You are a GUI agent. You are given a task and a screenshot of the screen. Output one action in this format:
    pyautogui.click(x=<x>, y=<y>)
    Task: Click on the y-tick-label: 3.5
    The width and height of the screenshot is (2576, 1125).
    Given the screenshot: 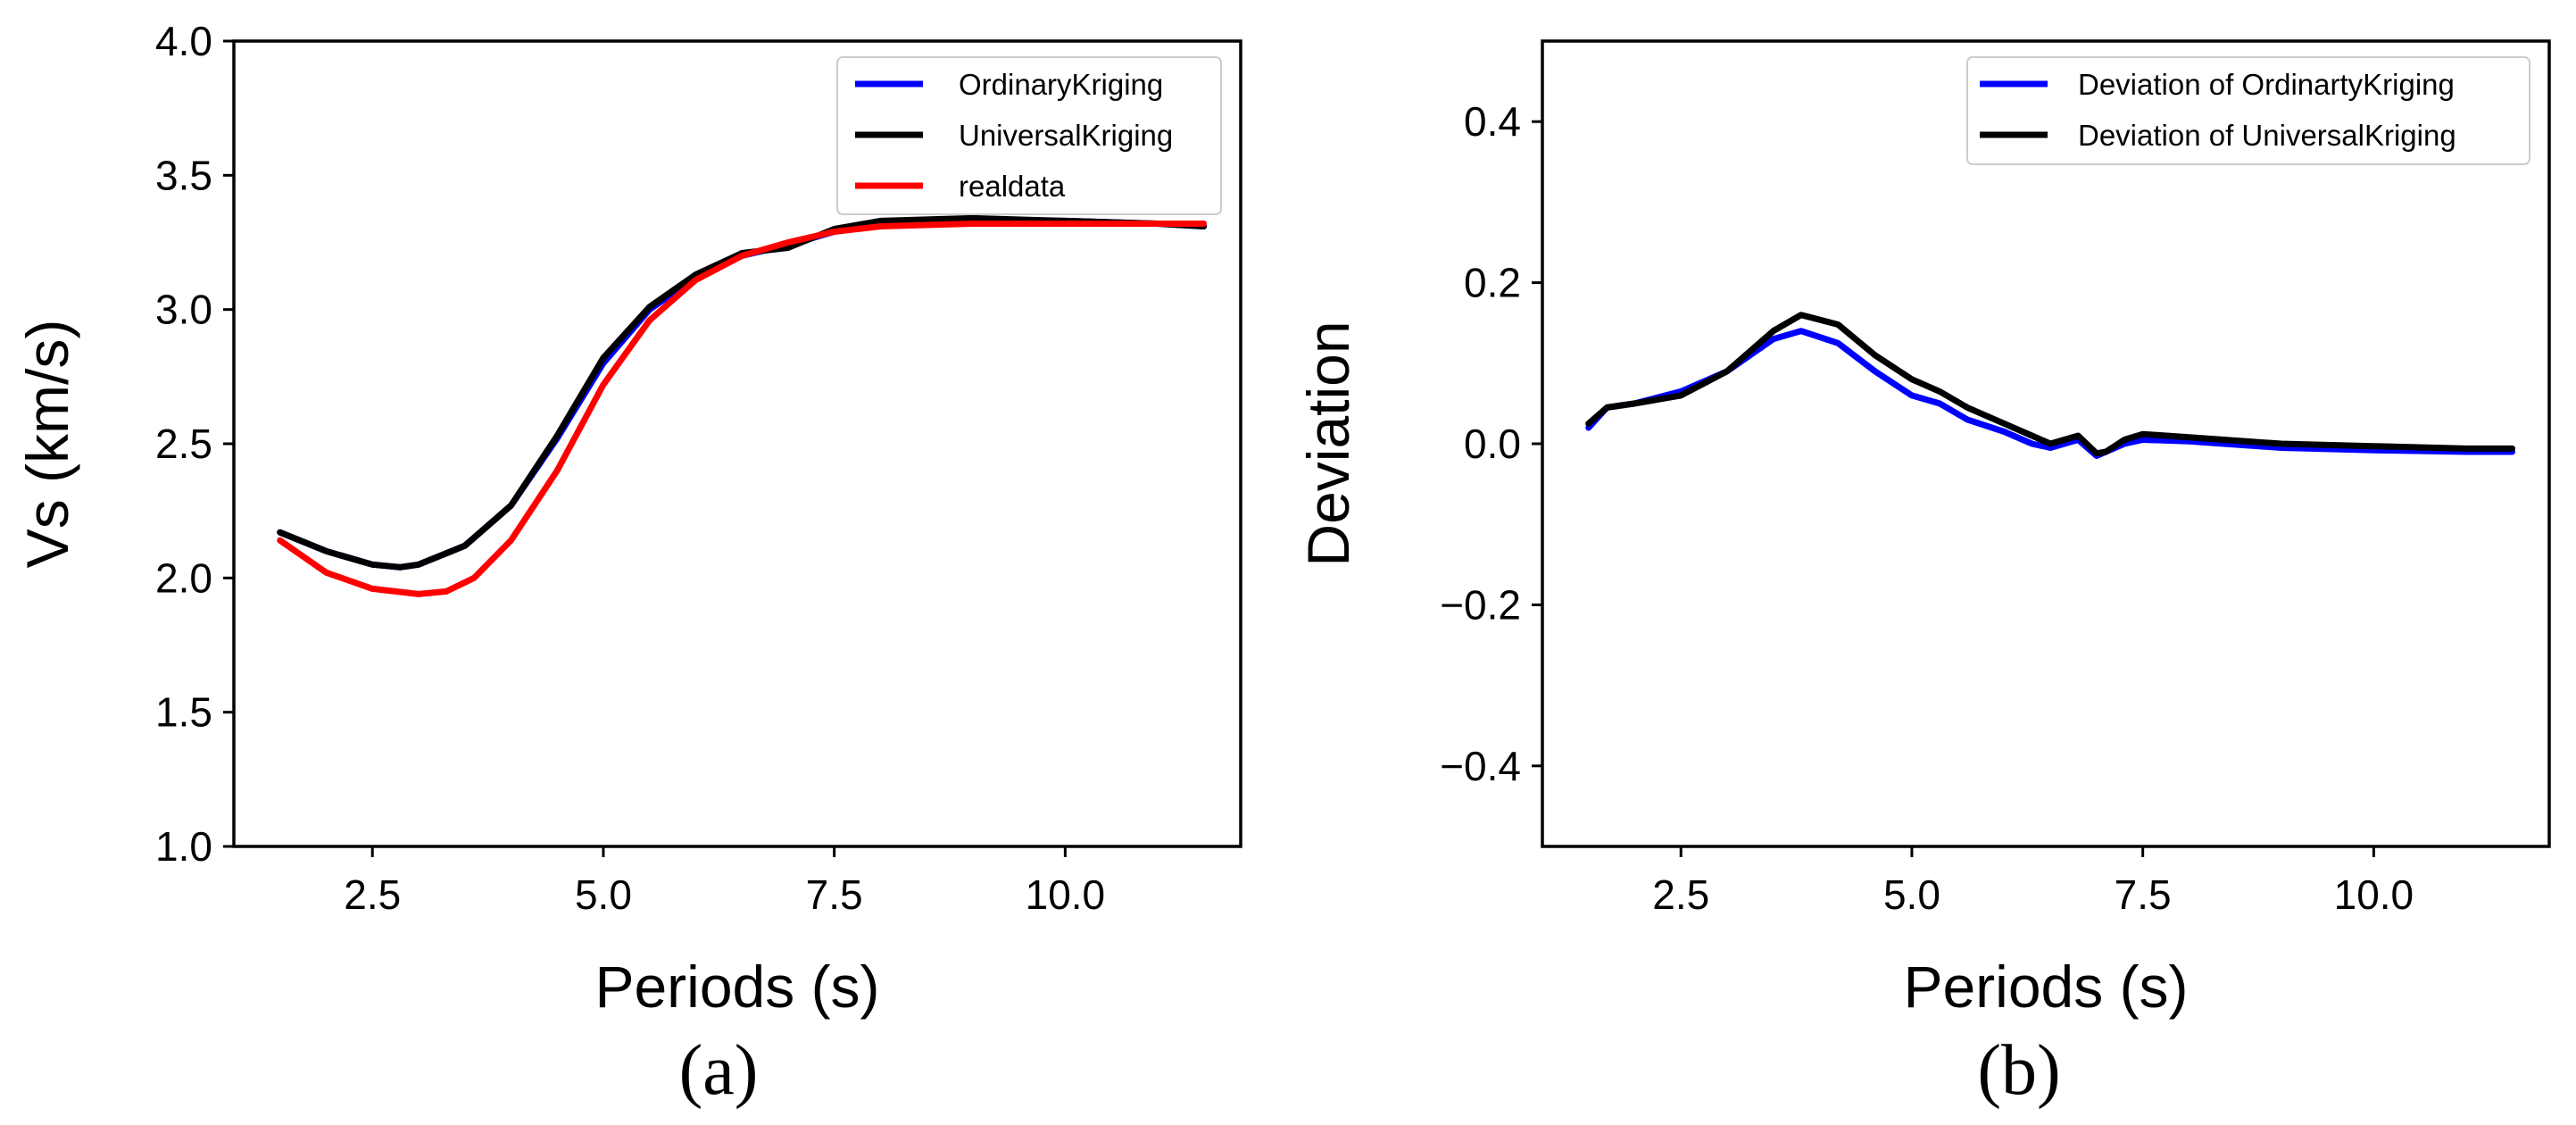 What is the action you would take?
    pyautogui.click(x=183, y=175)
    